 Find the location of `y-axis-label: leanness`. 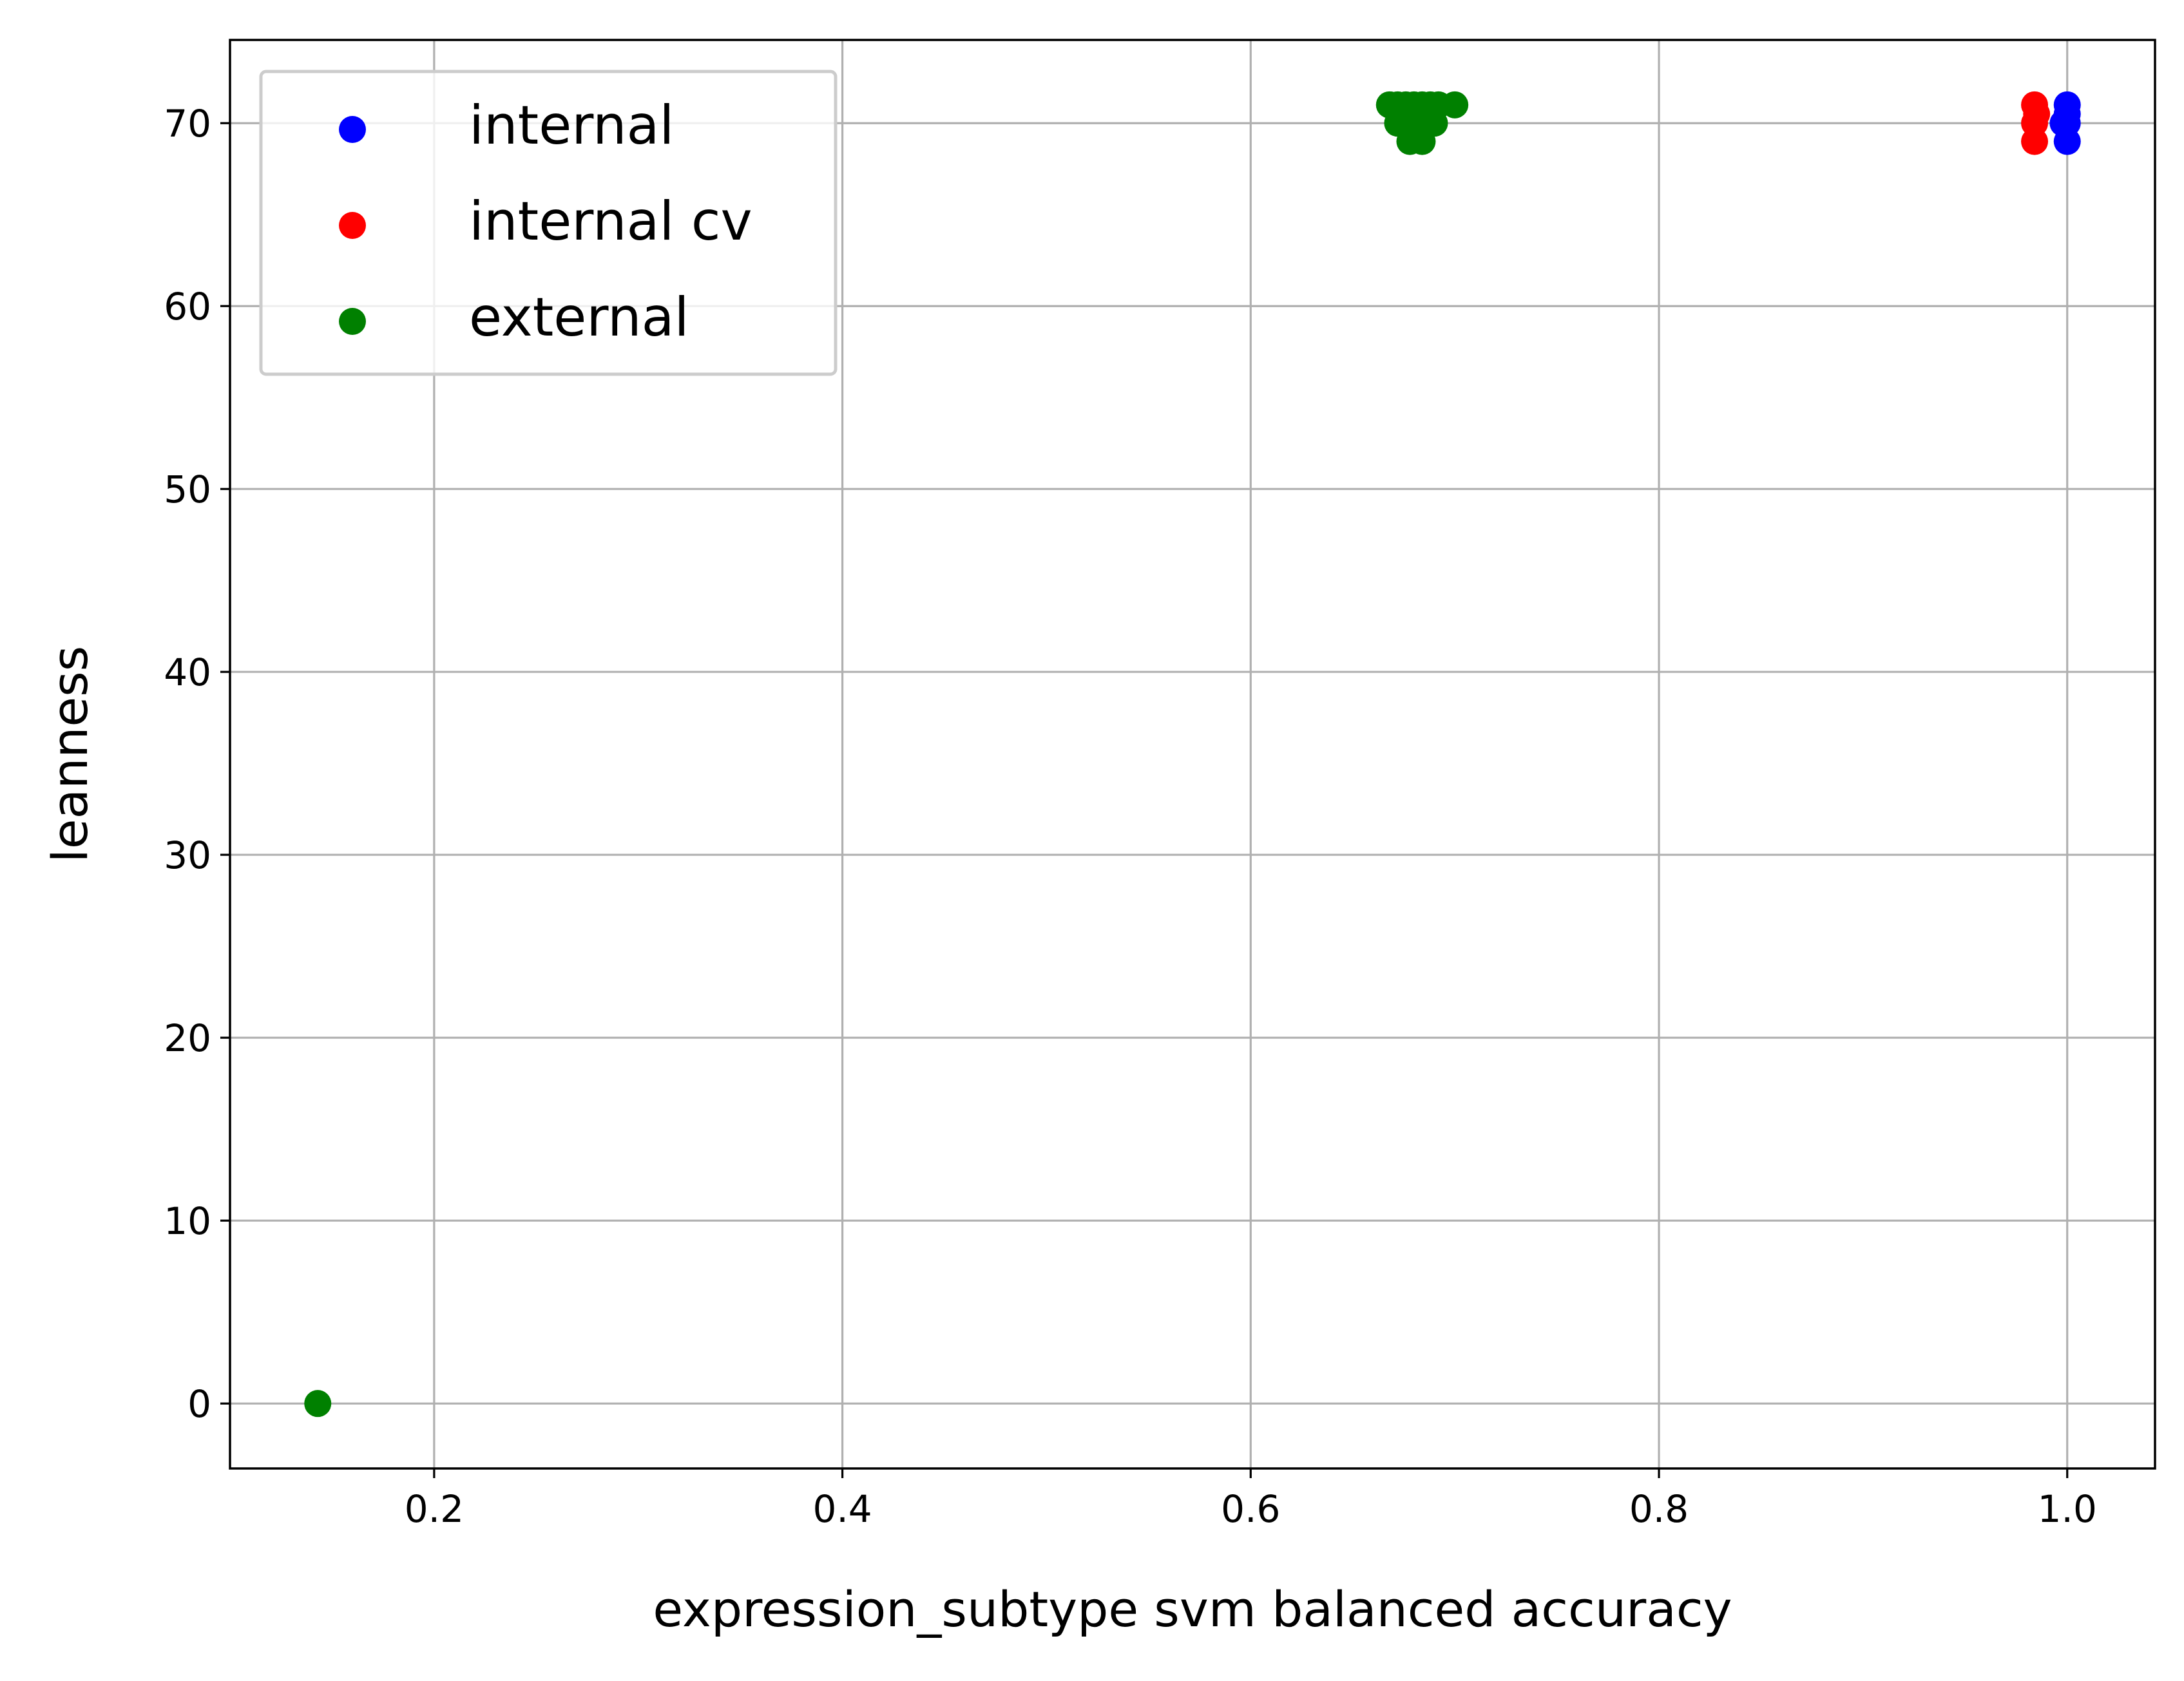

y-axis-label: leanness is located at coordinates (70, 755).